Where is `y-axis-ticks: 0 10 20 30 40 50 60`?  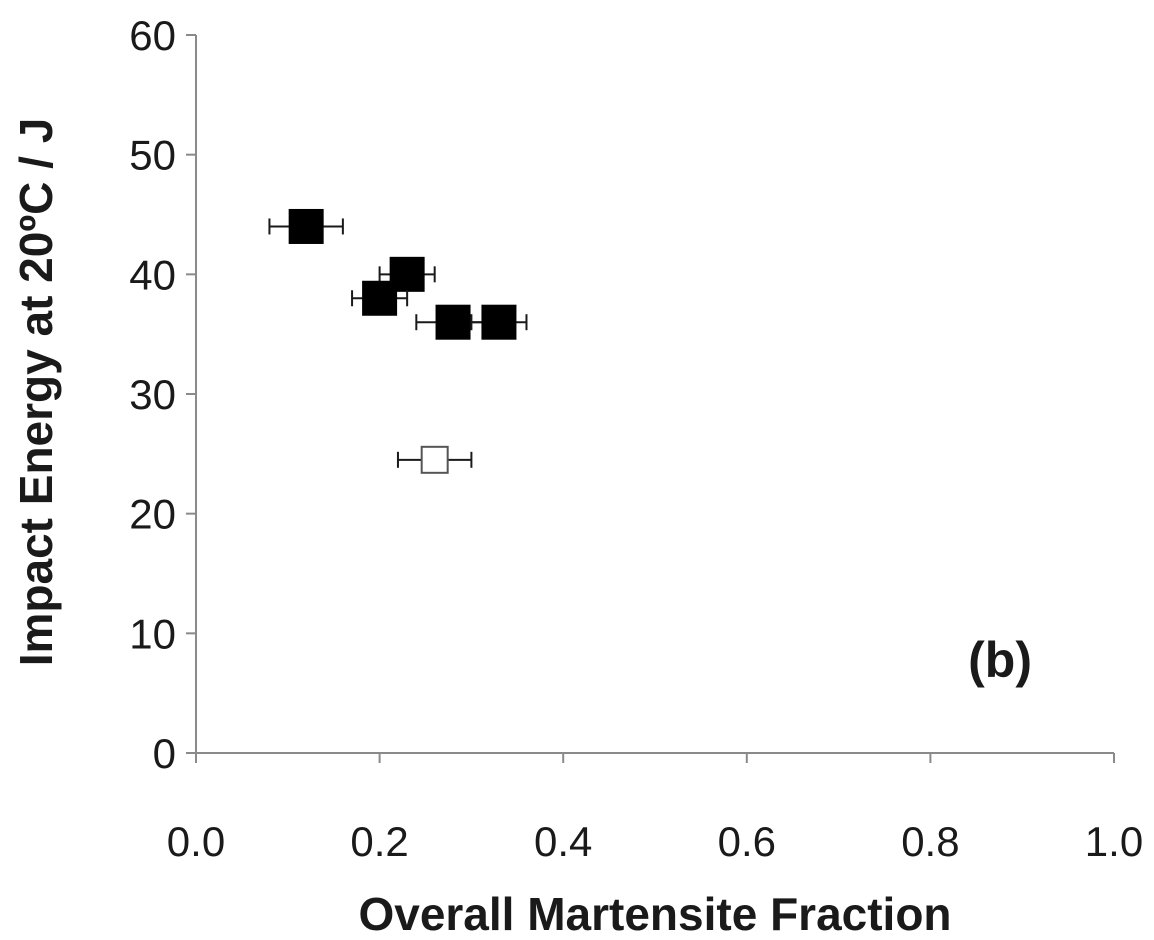 y-axis-ticks: 0 10 20 30 40 50 60 is located at coordinates (162, 394).